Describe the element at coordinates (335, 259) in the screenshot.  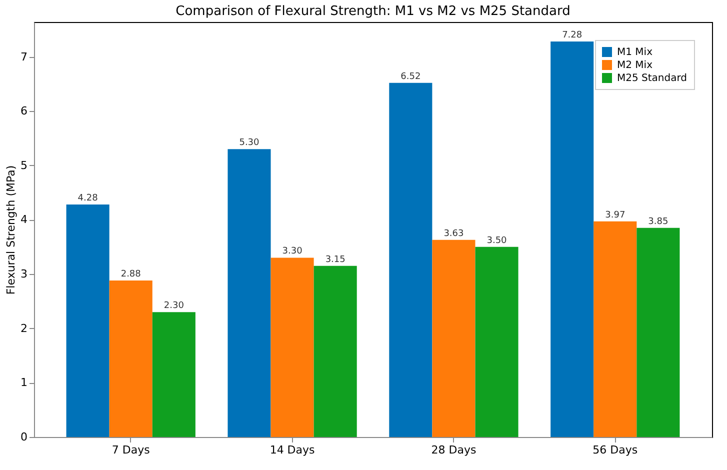
I see `data-label: 3.15` at that location.